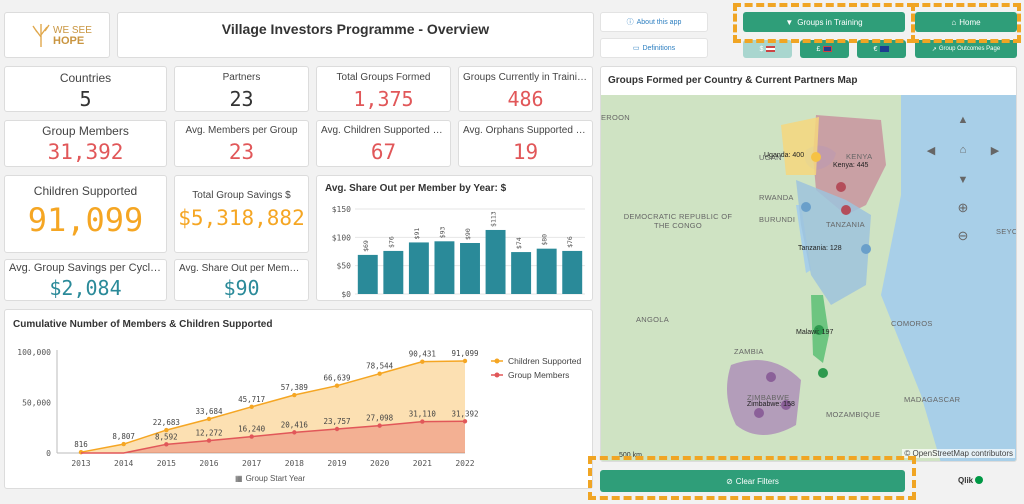  What do you see at coordinates (859, 156) in the screenshot?
I see `map-country-label: KENYA` at bounding box center [859, 156].